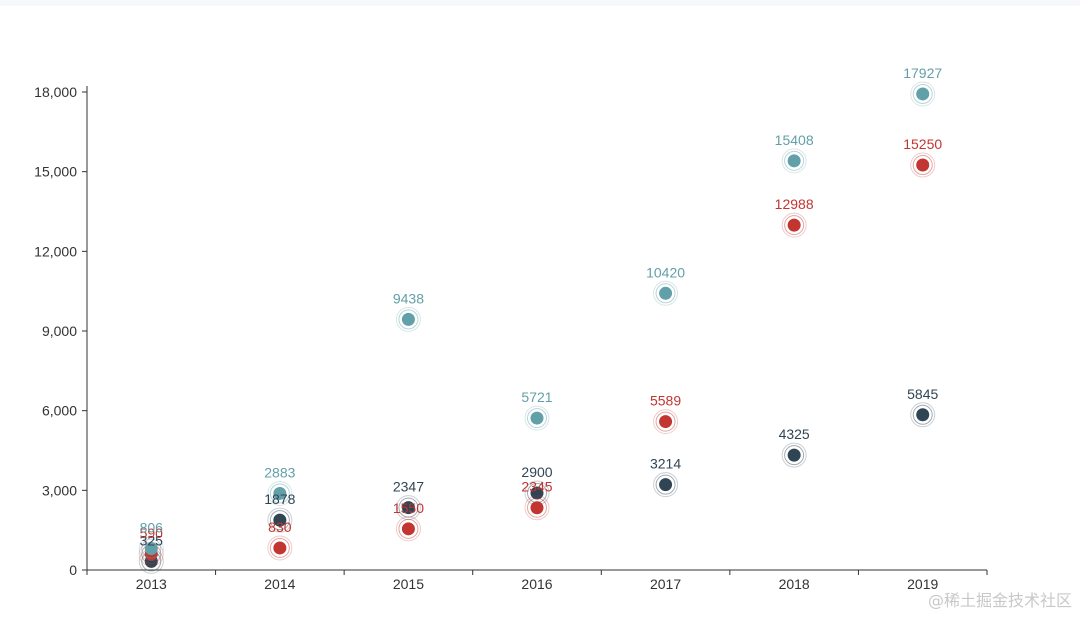 The image size is (1080, 617). What do you see at coordinates (152, 533) in the screenshot?
I see `data-label: 590` at bounding box center [152, 533].